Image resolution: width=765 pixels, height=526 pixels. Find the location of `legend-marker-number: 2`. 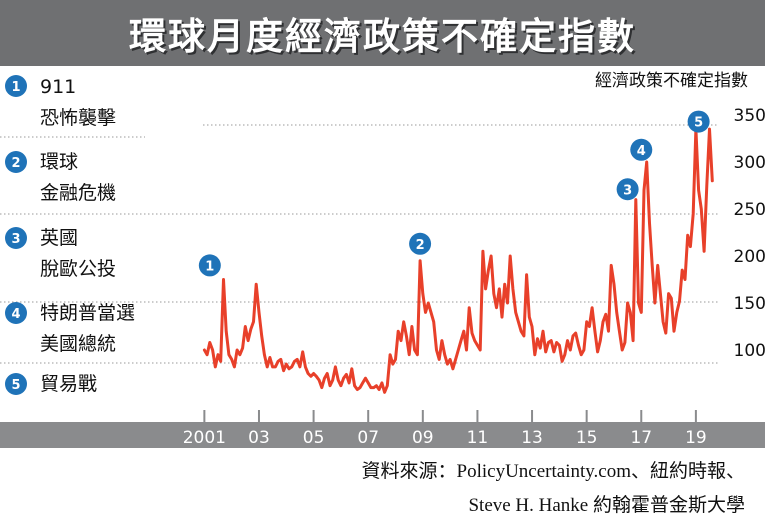

legend-marker-number: 2 is located at coordinates (15, 163).